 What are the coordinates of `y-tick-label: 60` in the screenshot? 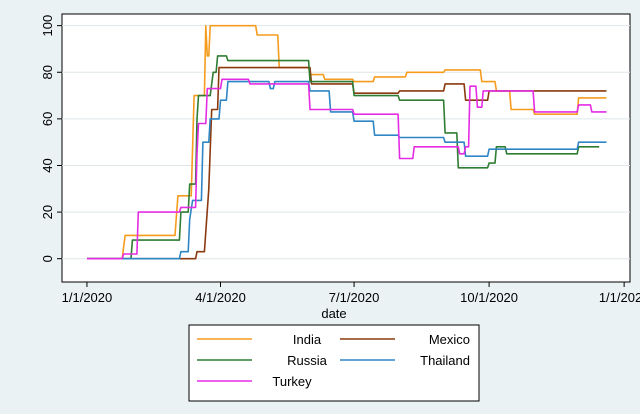 It's located at (47, 119).